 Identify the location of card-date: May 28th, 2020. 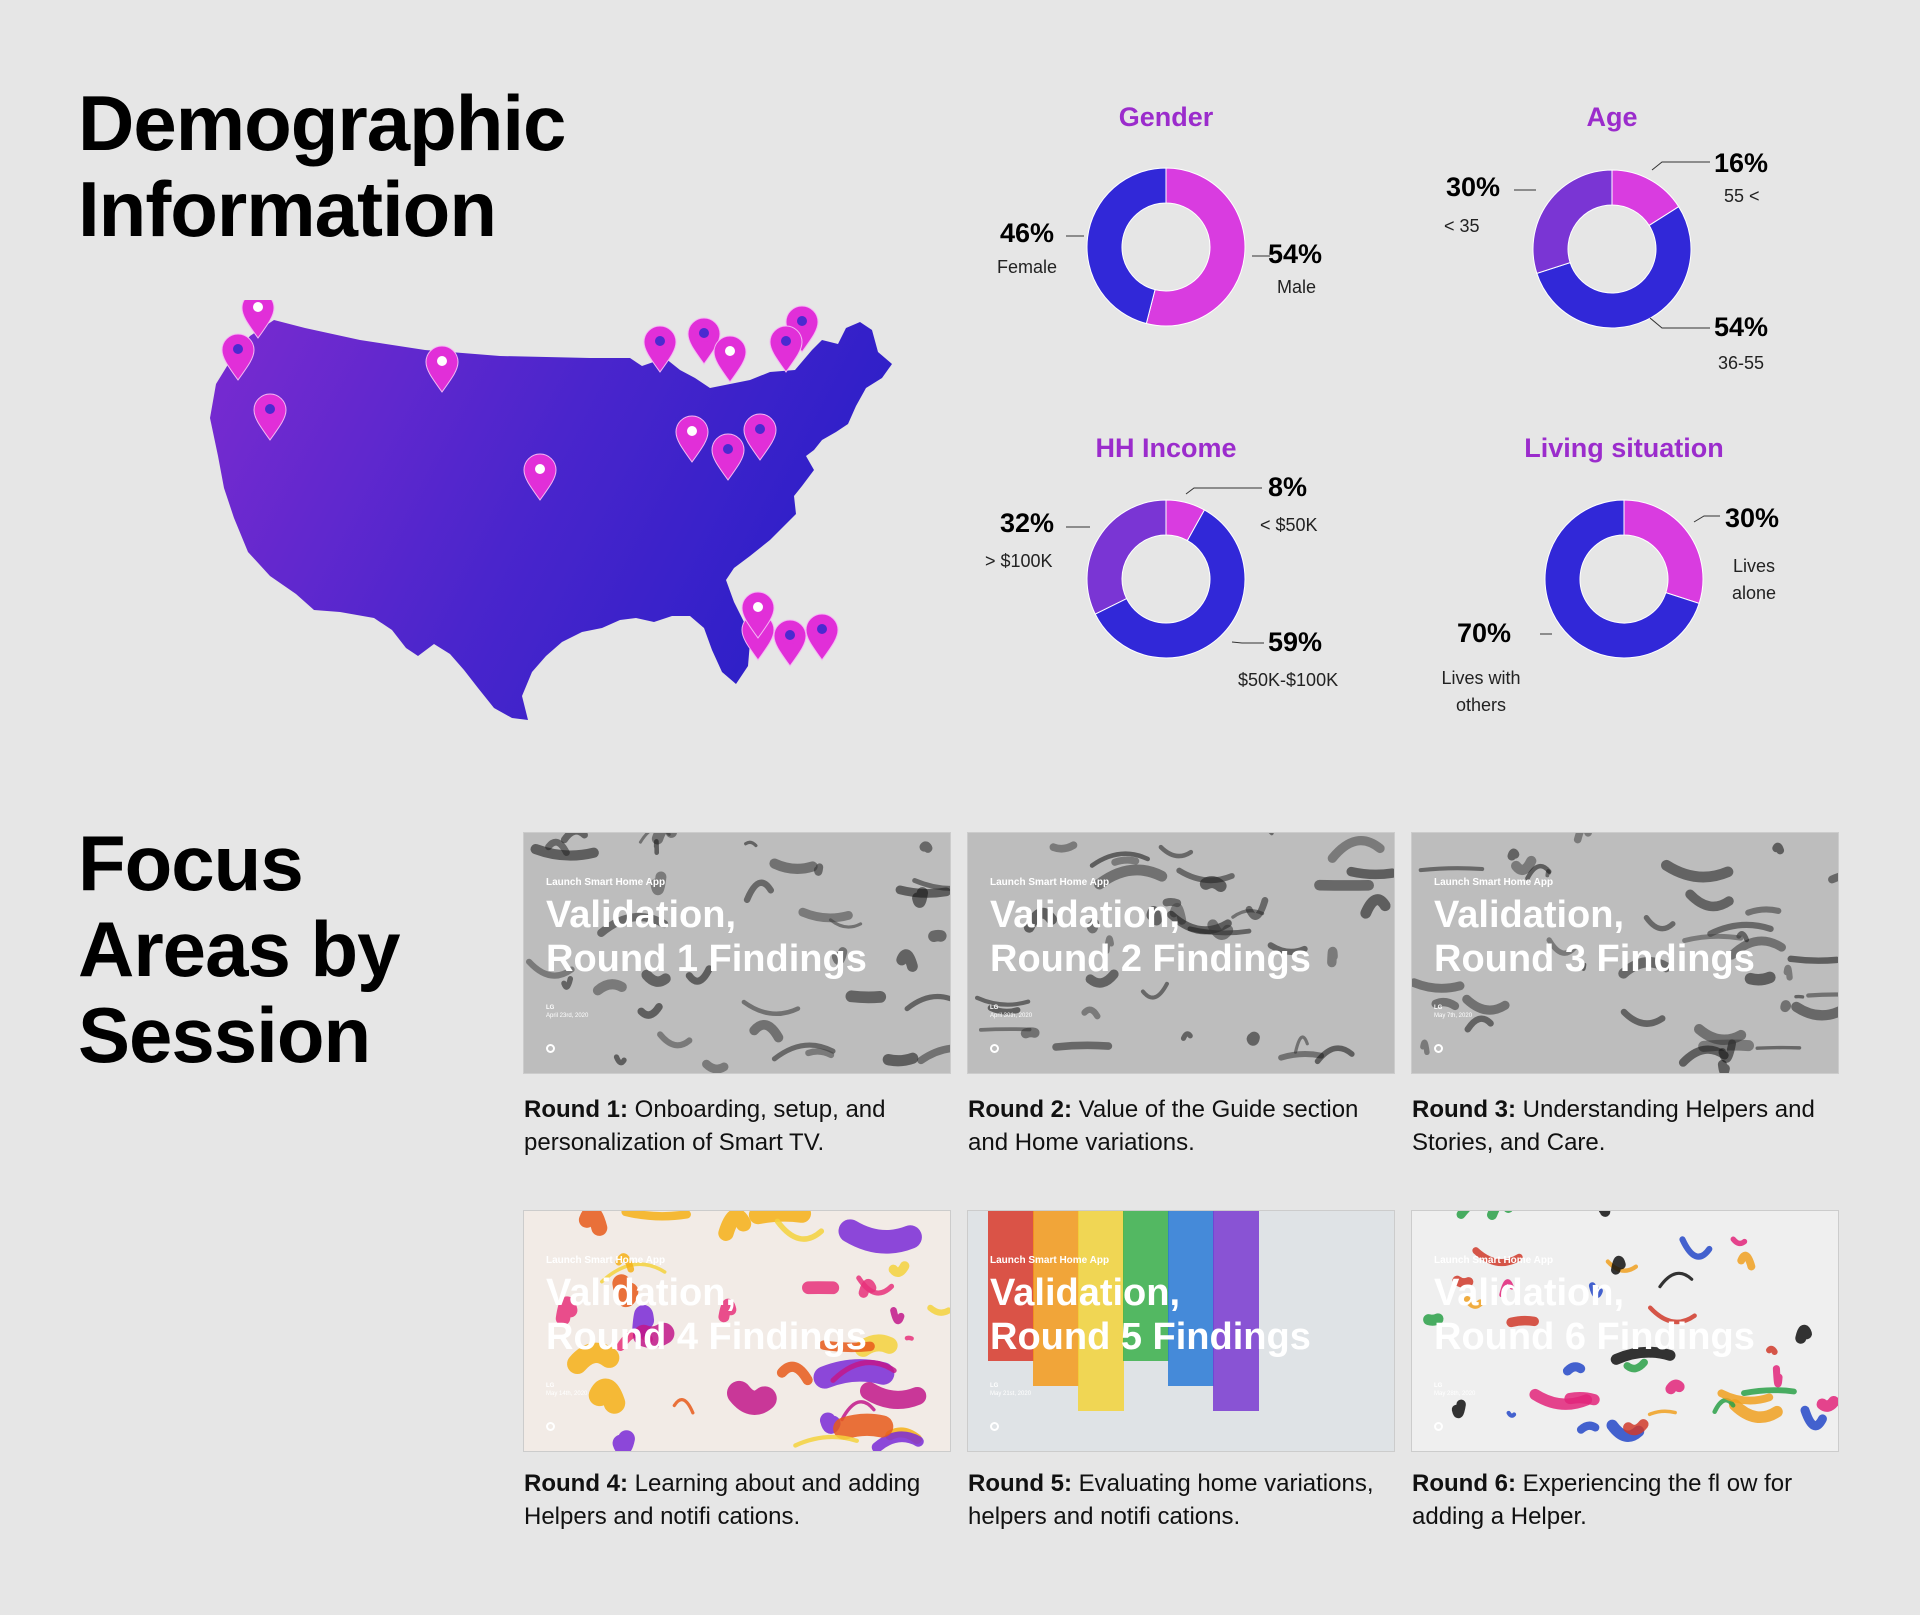
(1455, 1394).